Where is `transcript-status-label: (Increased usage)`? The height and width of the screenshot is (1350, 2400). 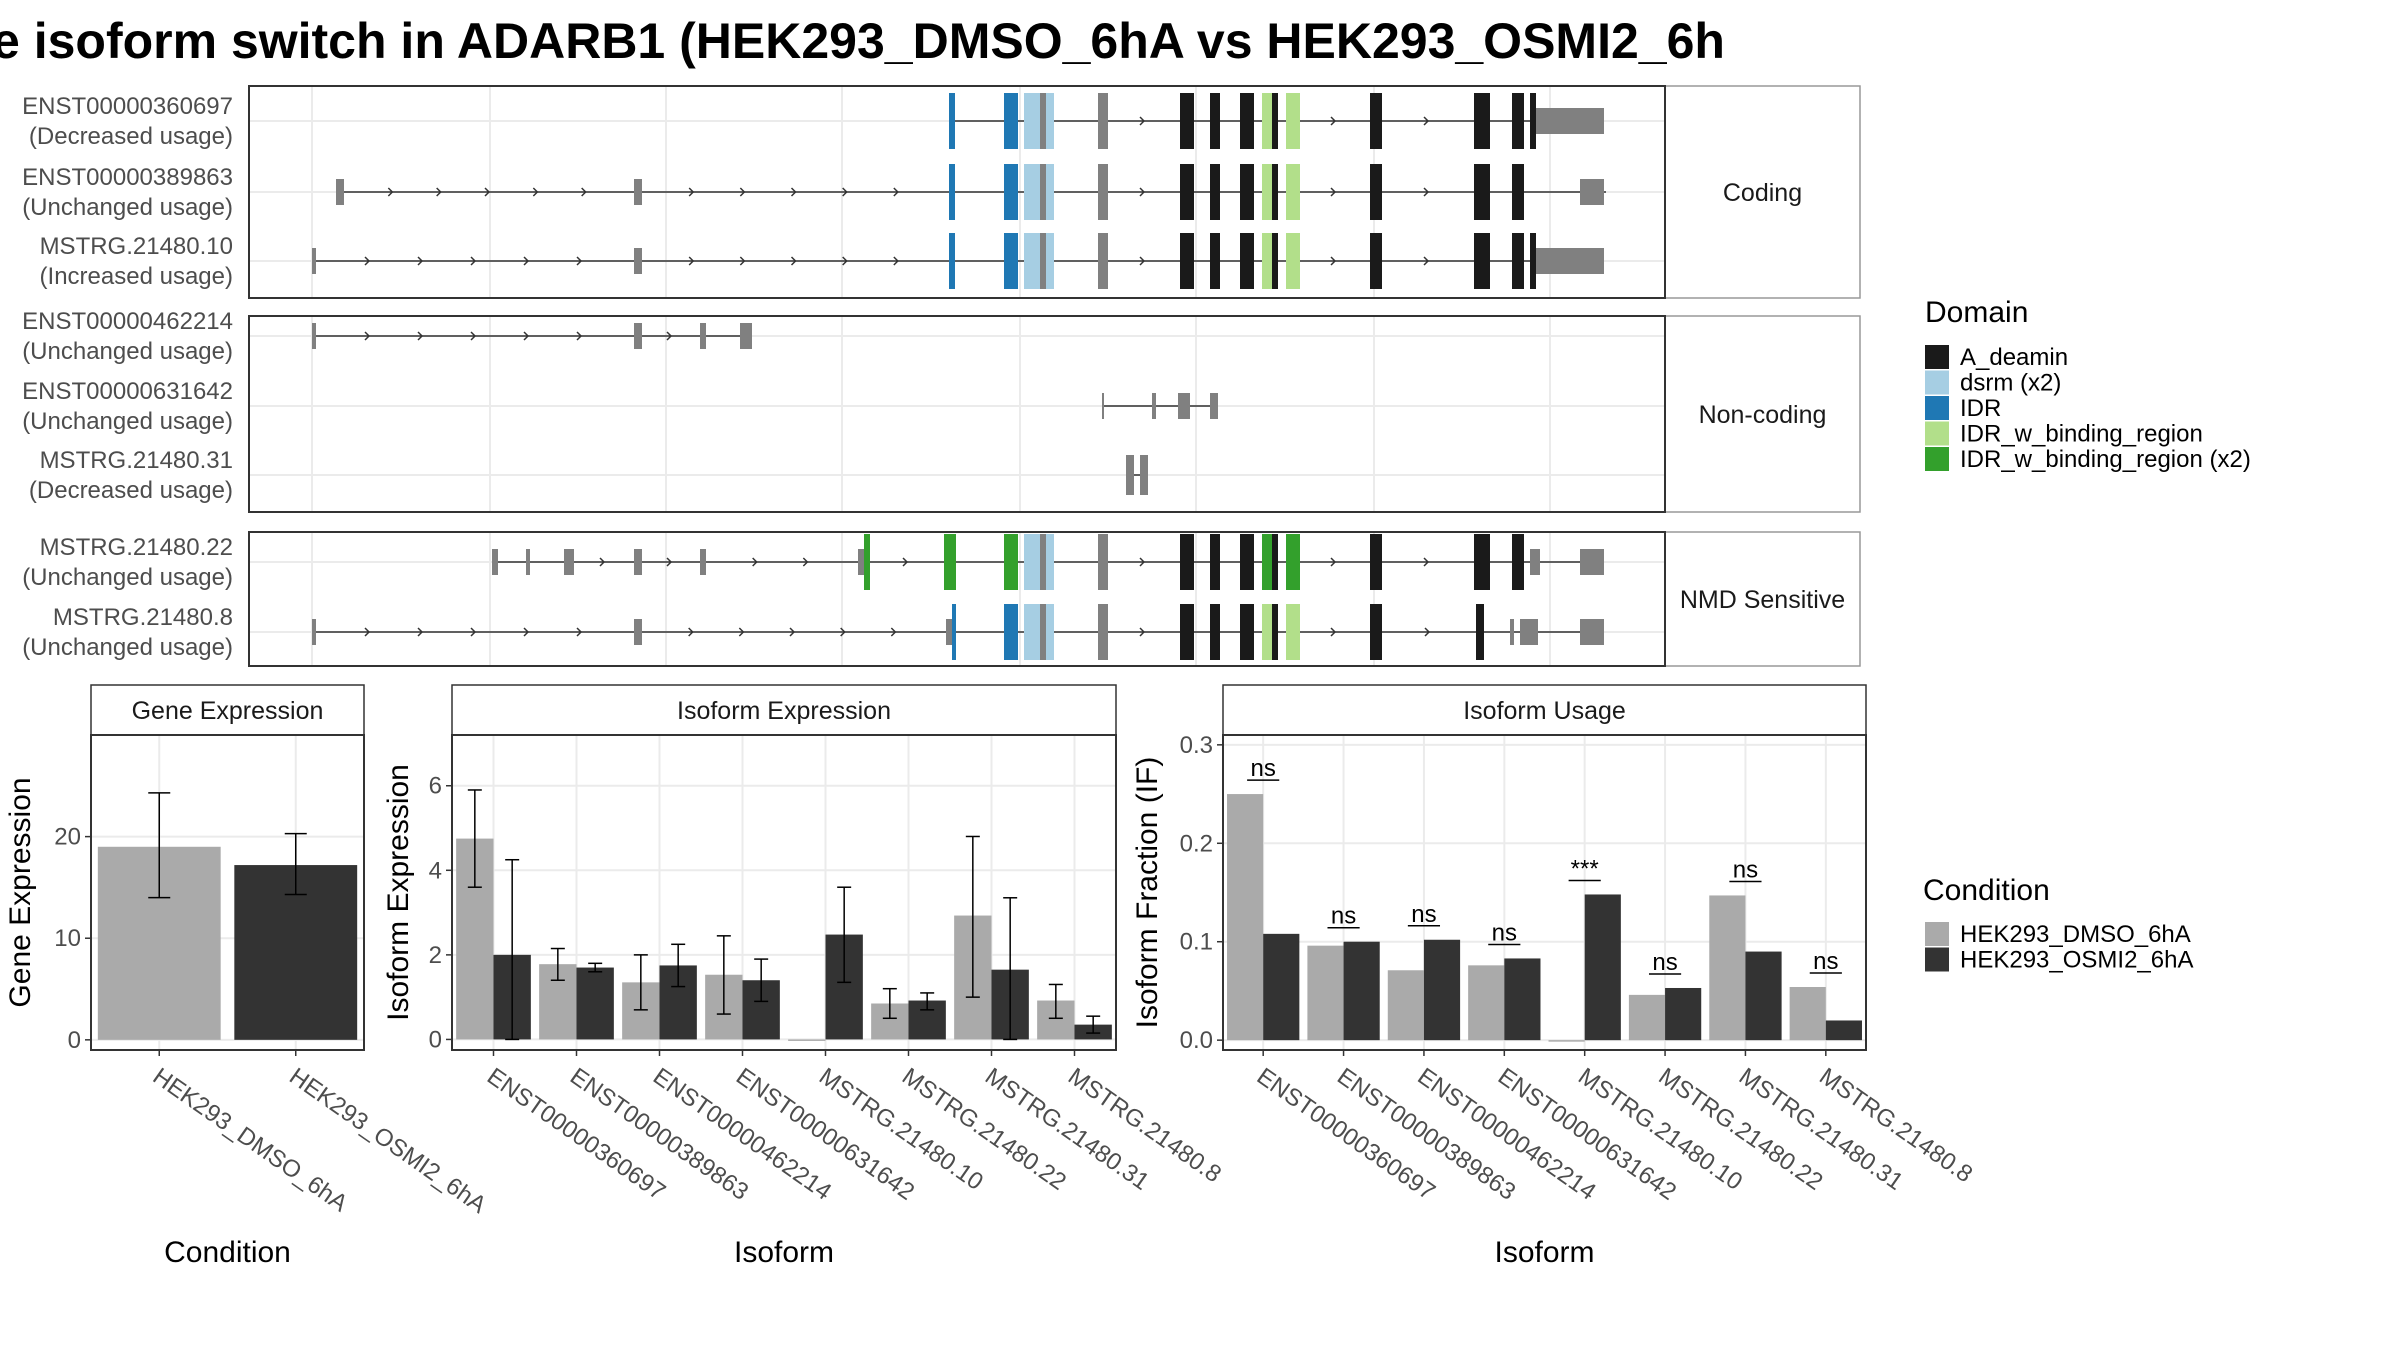
transcript-status-label: (Increased usage) is located at coordinates (136, 276).